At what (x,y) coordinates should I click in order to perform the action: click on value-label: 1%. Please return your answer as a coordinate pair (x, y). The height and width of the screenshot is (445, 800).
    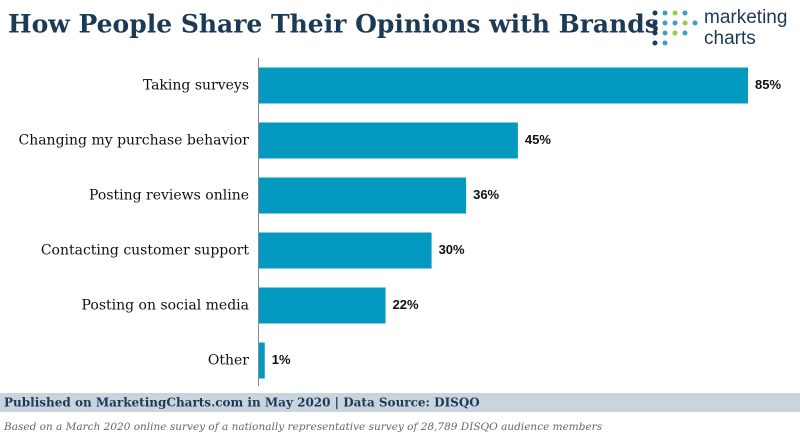
    Looking at the image, I should click on (281, 359).